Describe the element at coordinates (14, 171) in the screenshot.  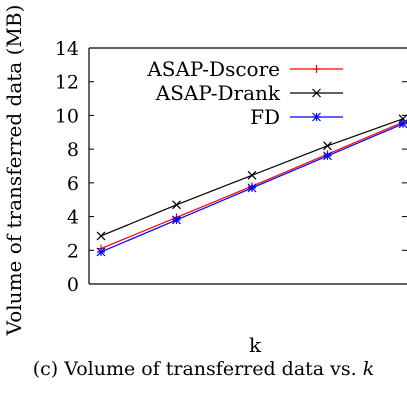
I see `y-axis-label: Volume of transferred data (MB)` at that location.